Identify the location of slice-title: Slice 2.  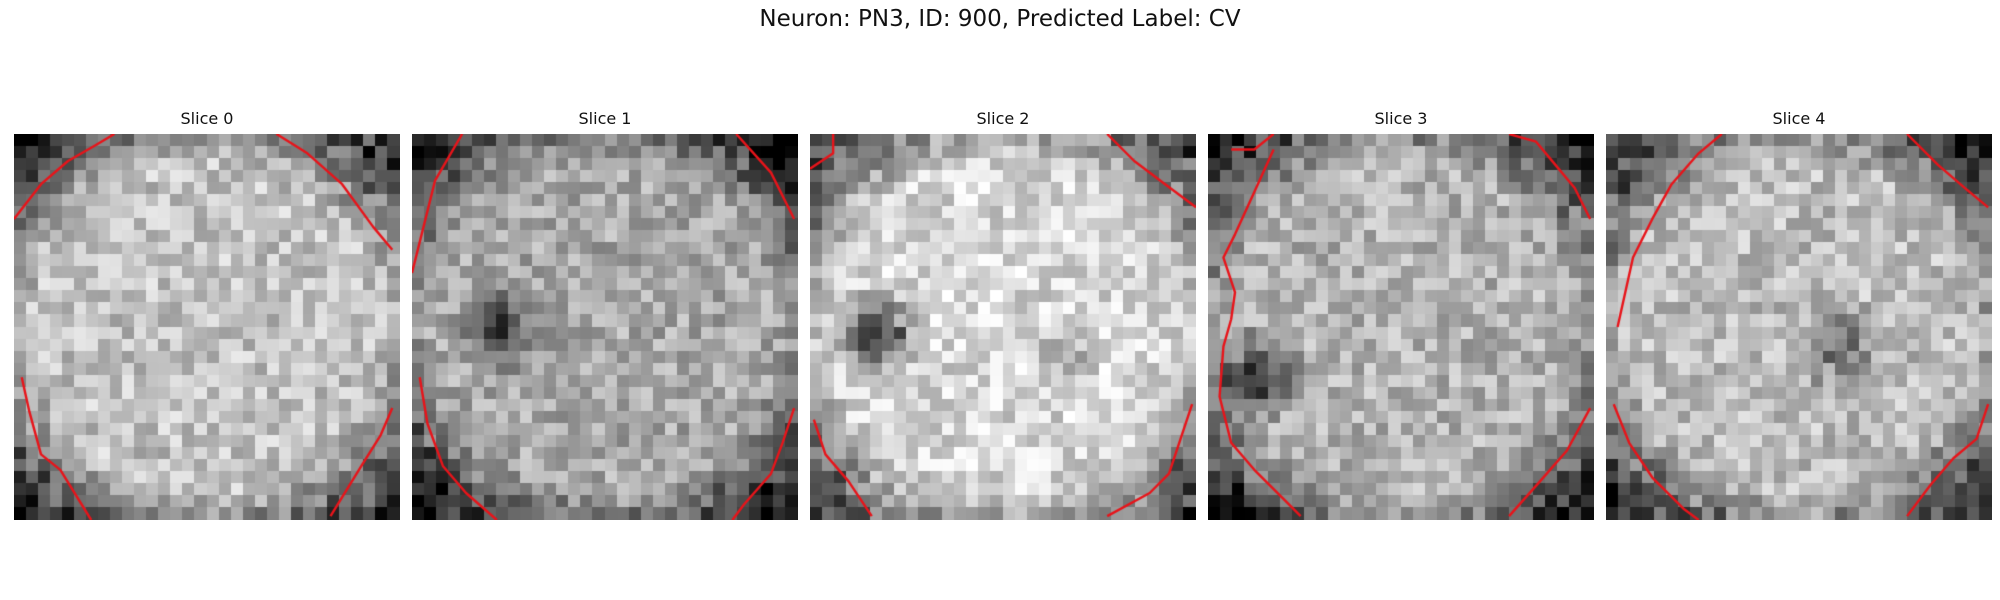
(1003, 118).